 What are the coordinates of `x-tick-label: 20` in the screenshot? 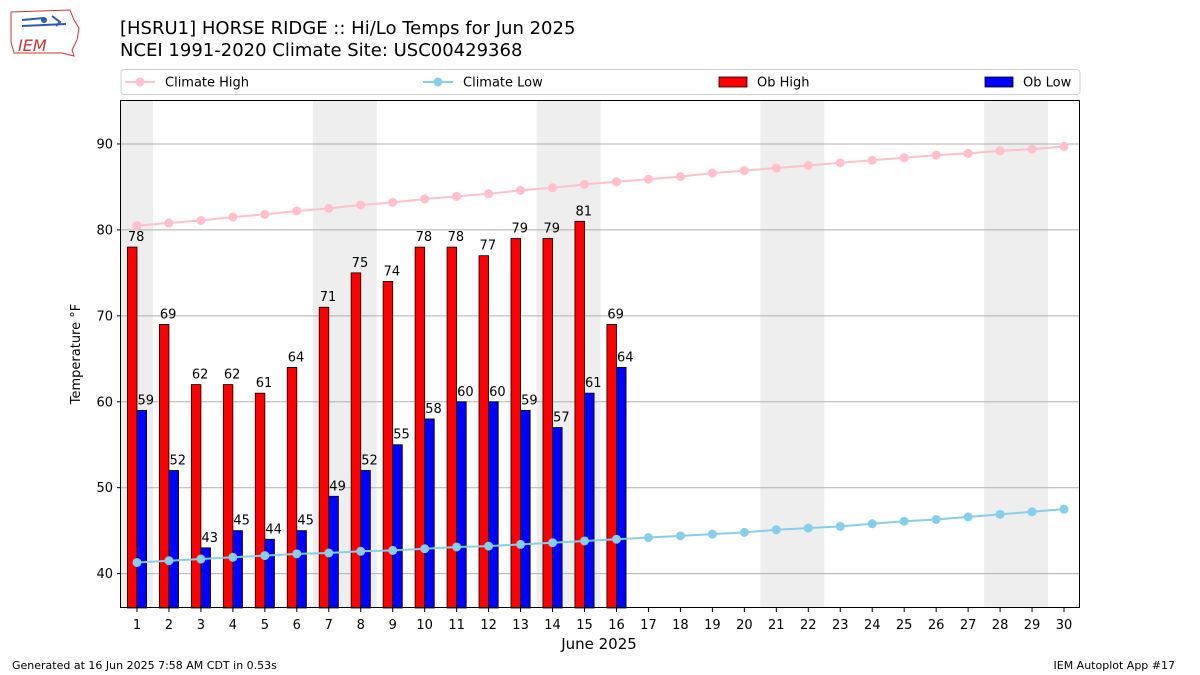 It's located at (744, 625).